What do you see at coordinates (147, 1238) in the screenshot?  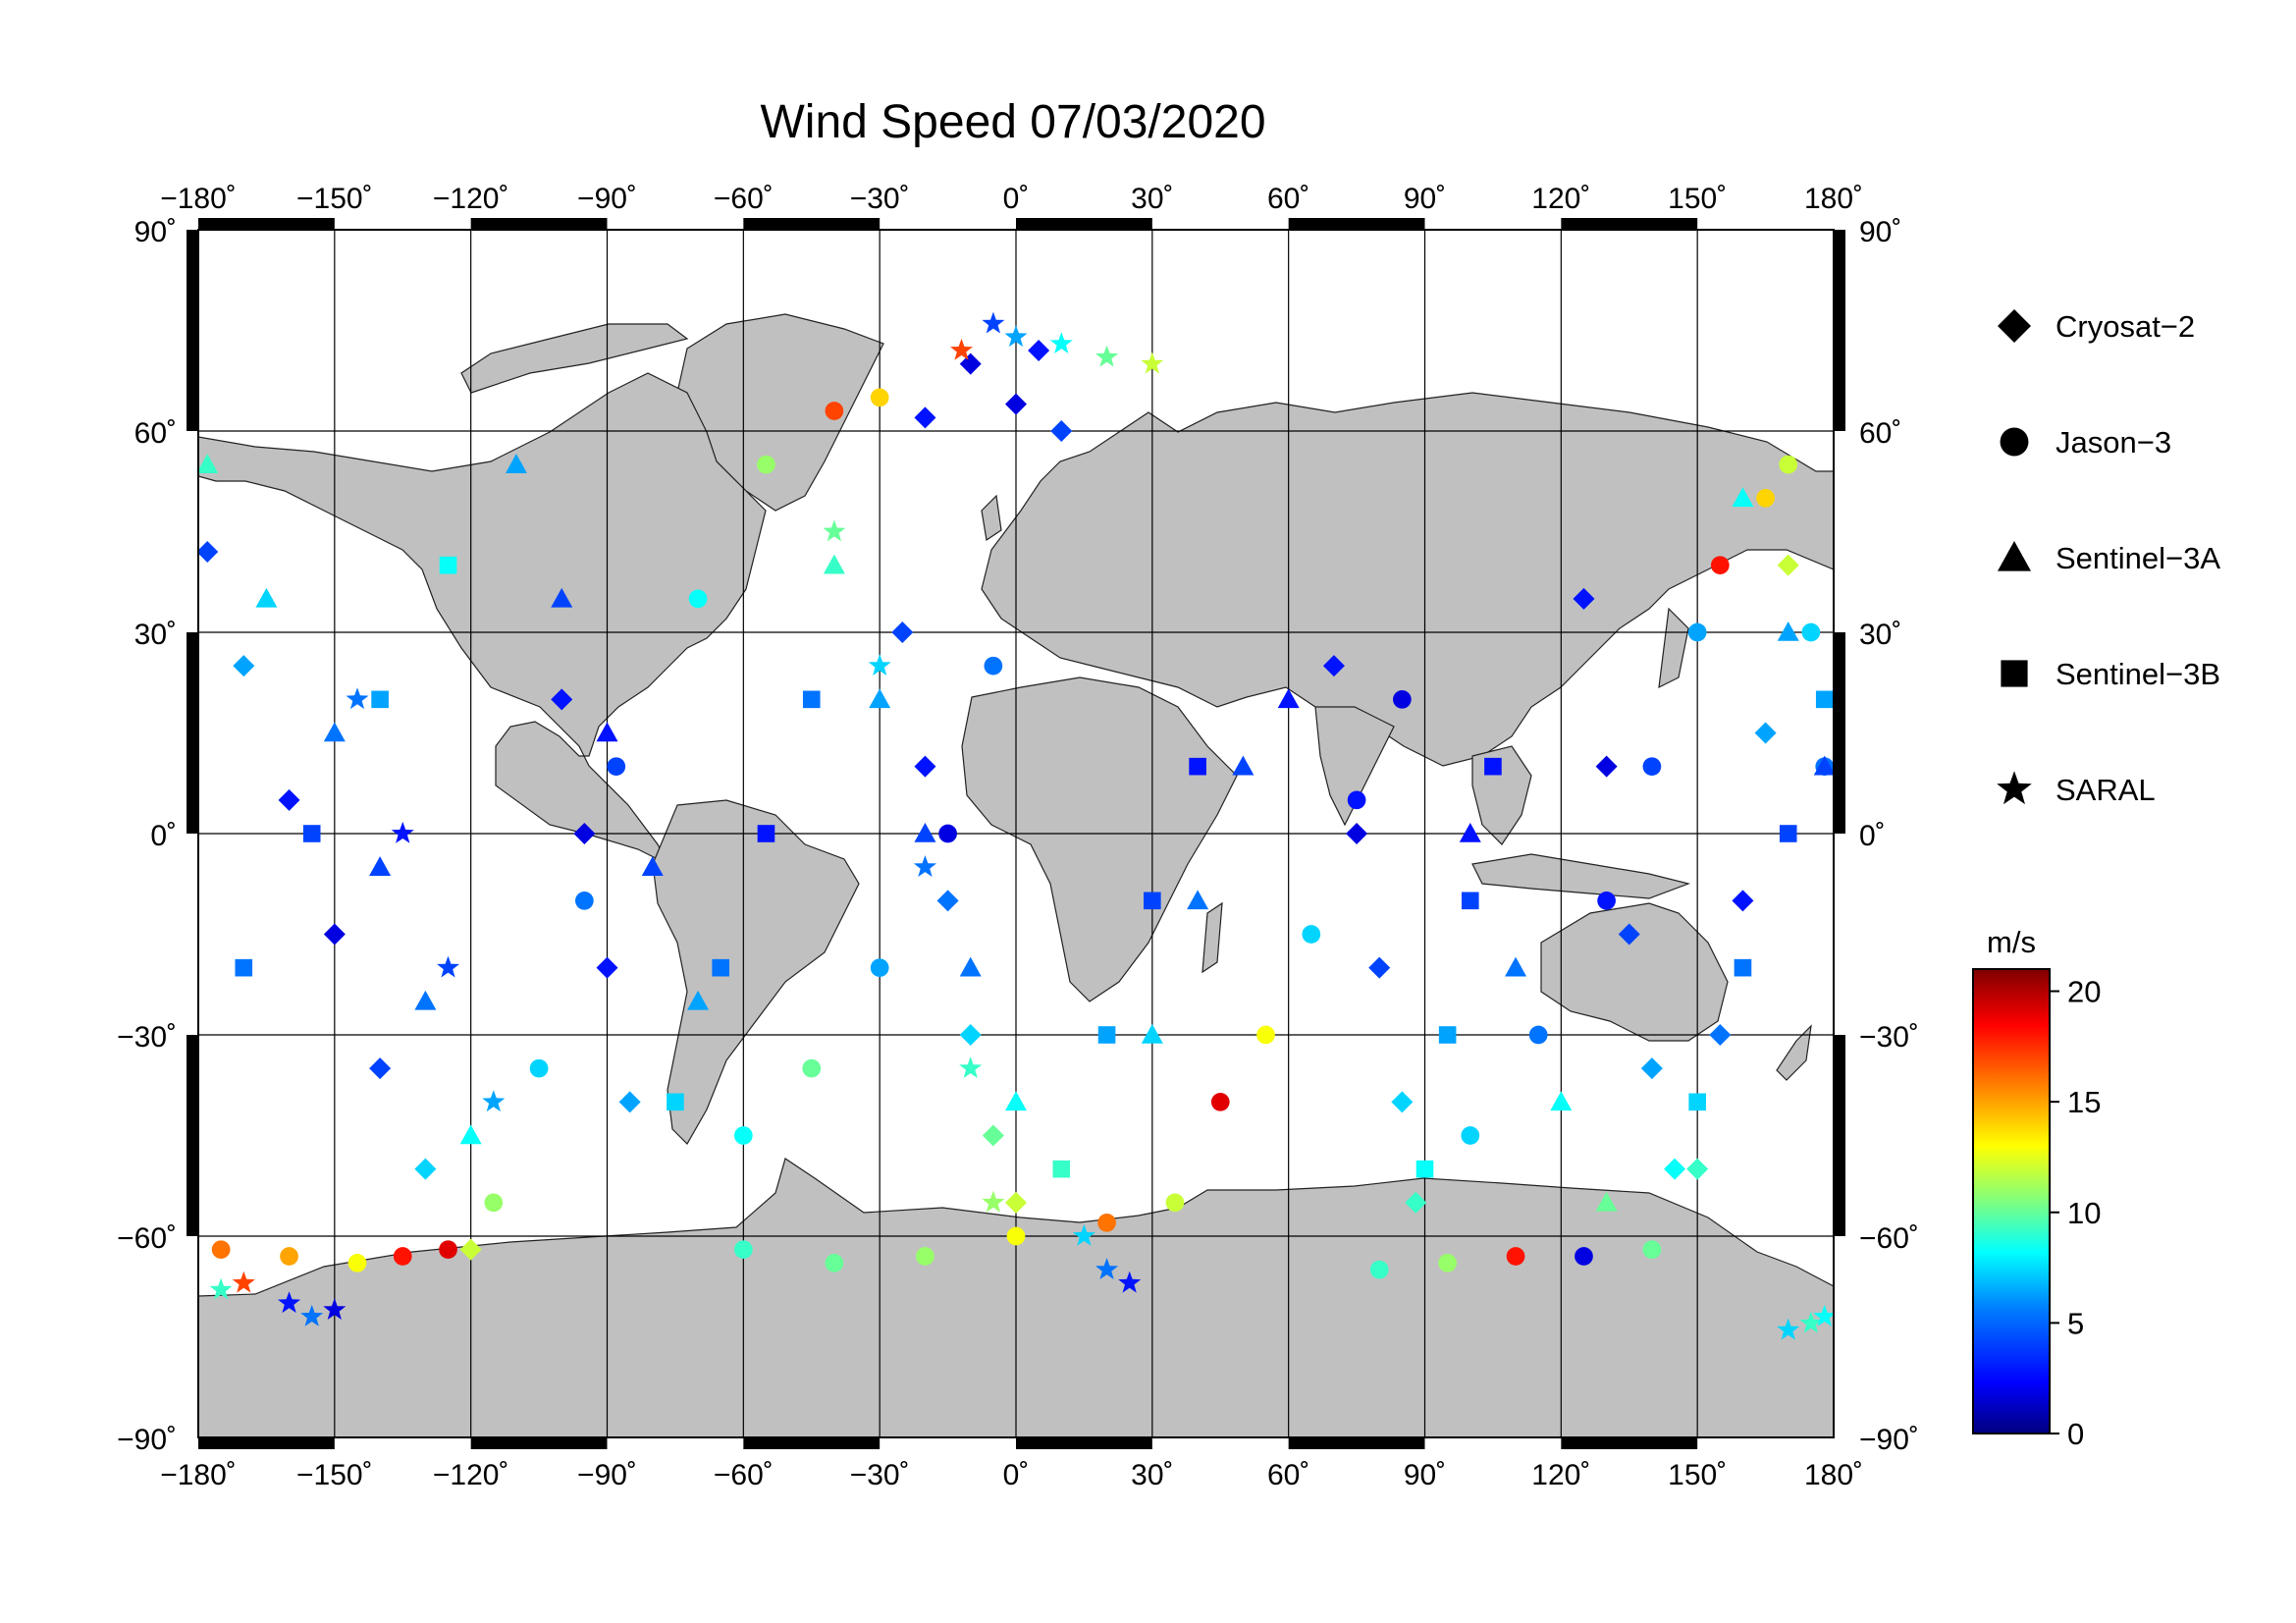 I see `lat-tick-label: −60˚` at bounding box center [147, 1238].